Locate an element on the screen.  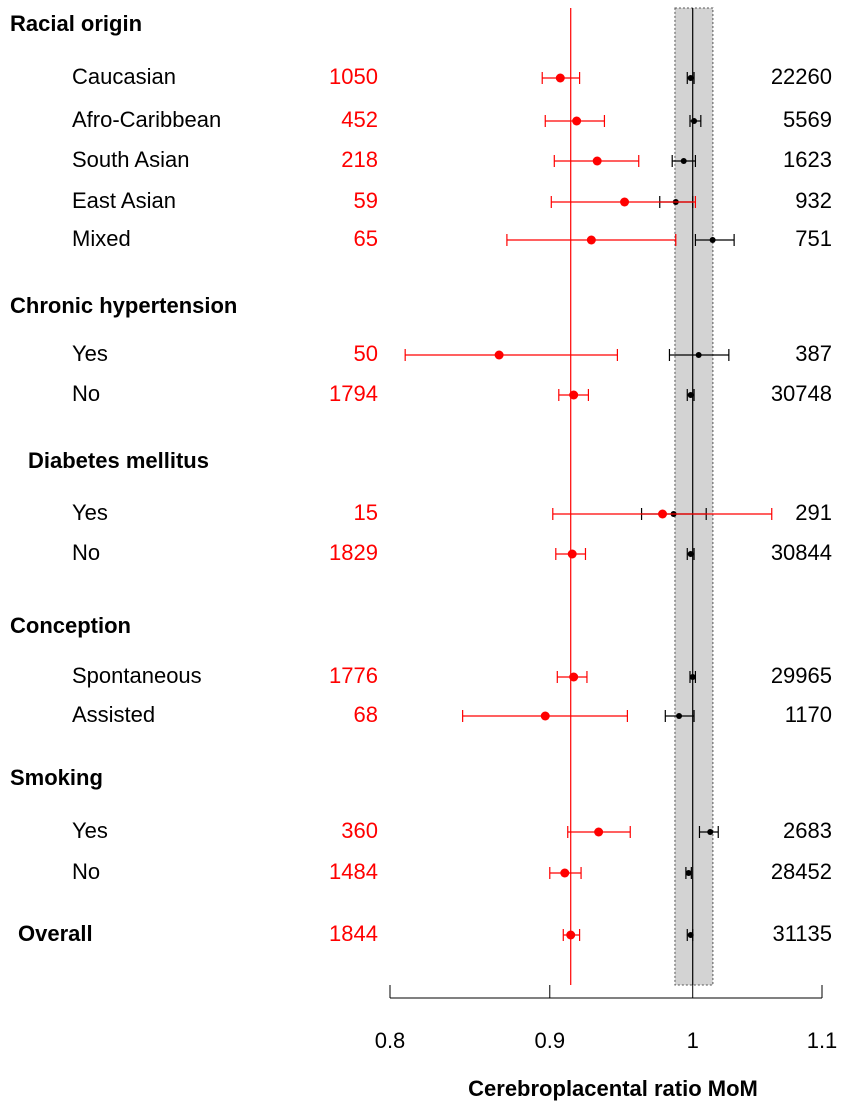
row-label: Mixed is located at coordinates (101, 238).